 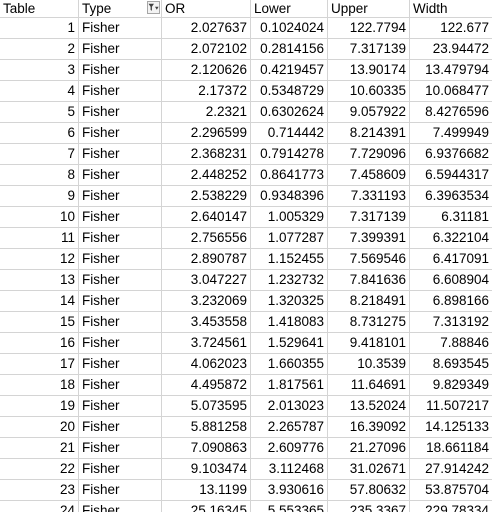 What do you see at coordinates (206, 28) in the screenshot?
I see `cell-or: 2.027637` at bounding box center [206, 28].